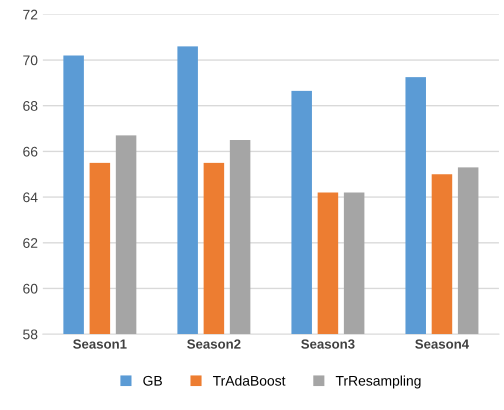 Image resolution: width=504 pixels, height=410 pixels. I want to click on x-tick-label: Season2, so click(213, 344).